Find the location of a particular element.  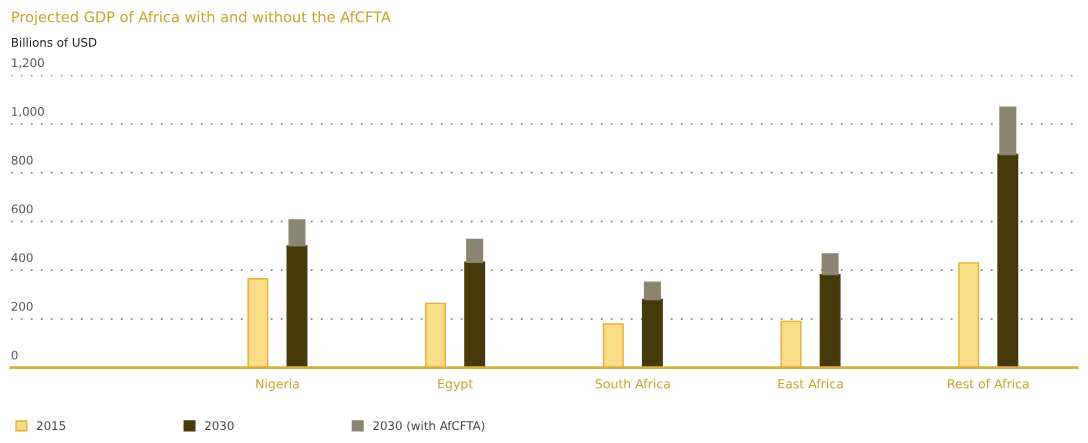

x-tick-label: East Africa is located at coordinates (810, 383).